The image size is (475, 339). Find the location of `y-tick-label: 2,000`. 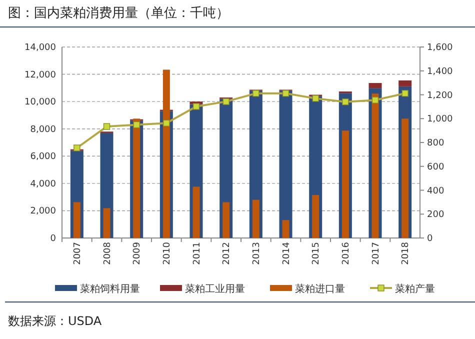

y-tick-label: 2,000 is located at coordinates (43, 211).